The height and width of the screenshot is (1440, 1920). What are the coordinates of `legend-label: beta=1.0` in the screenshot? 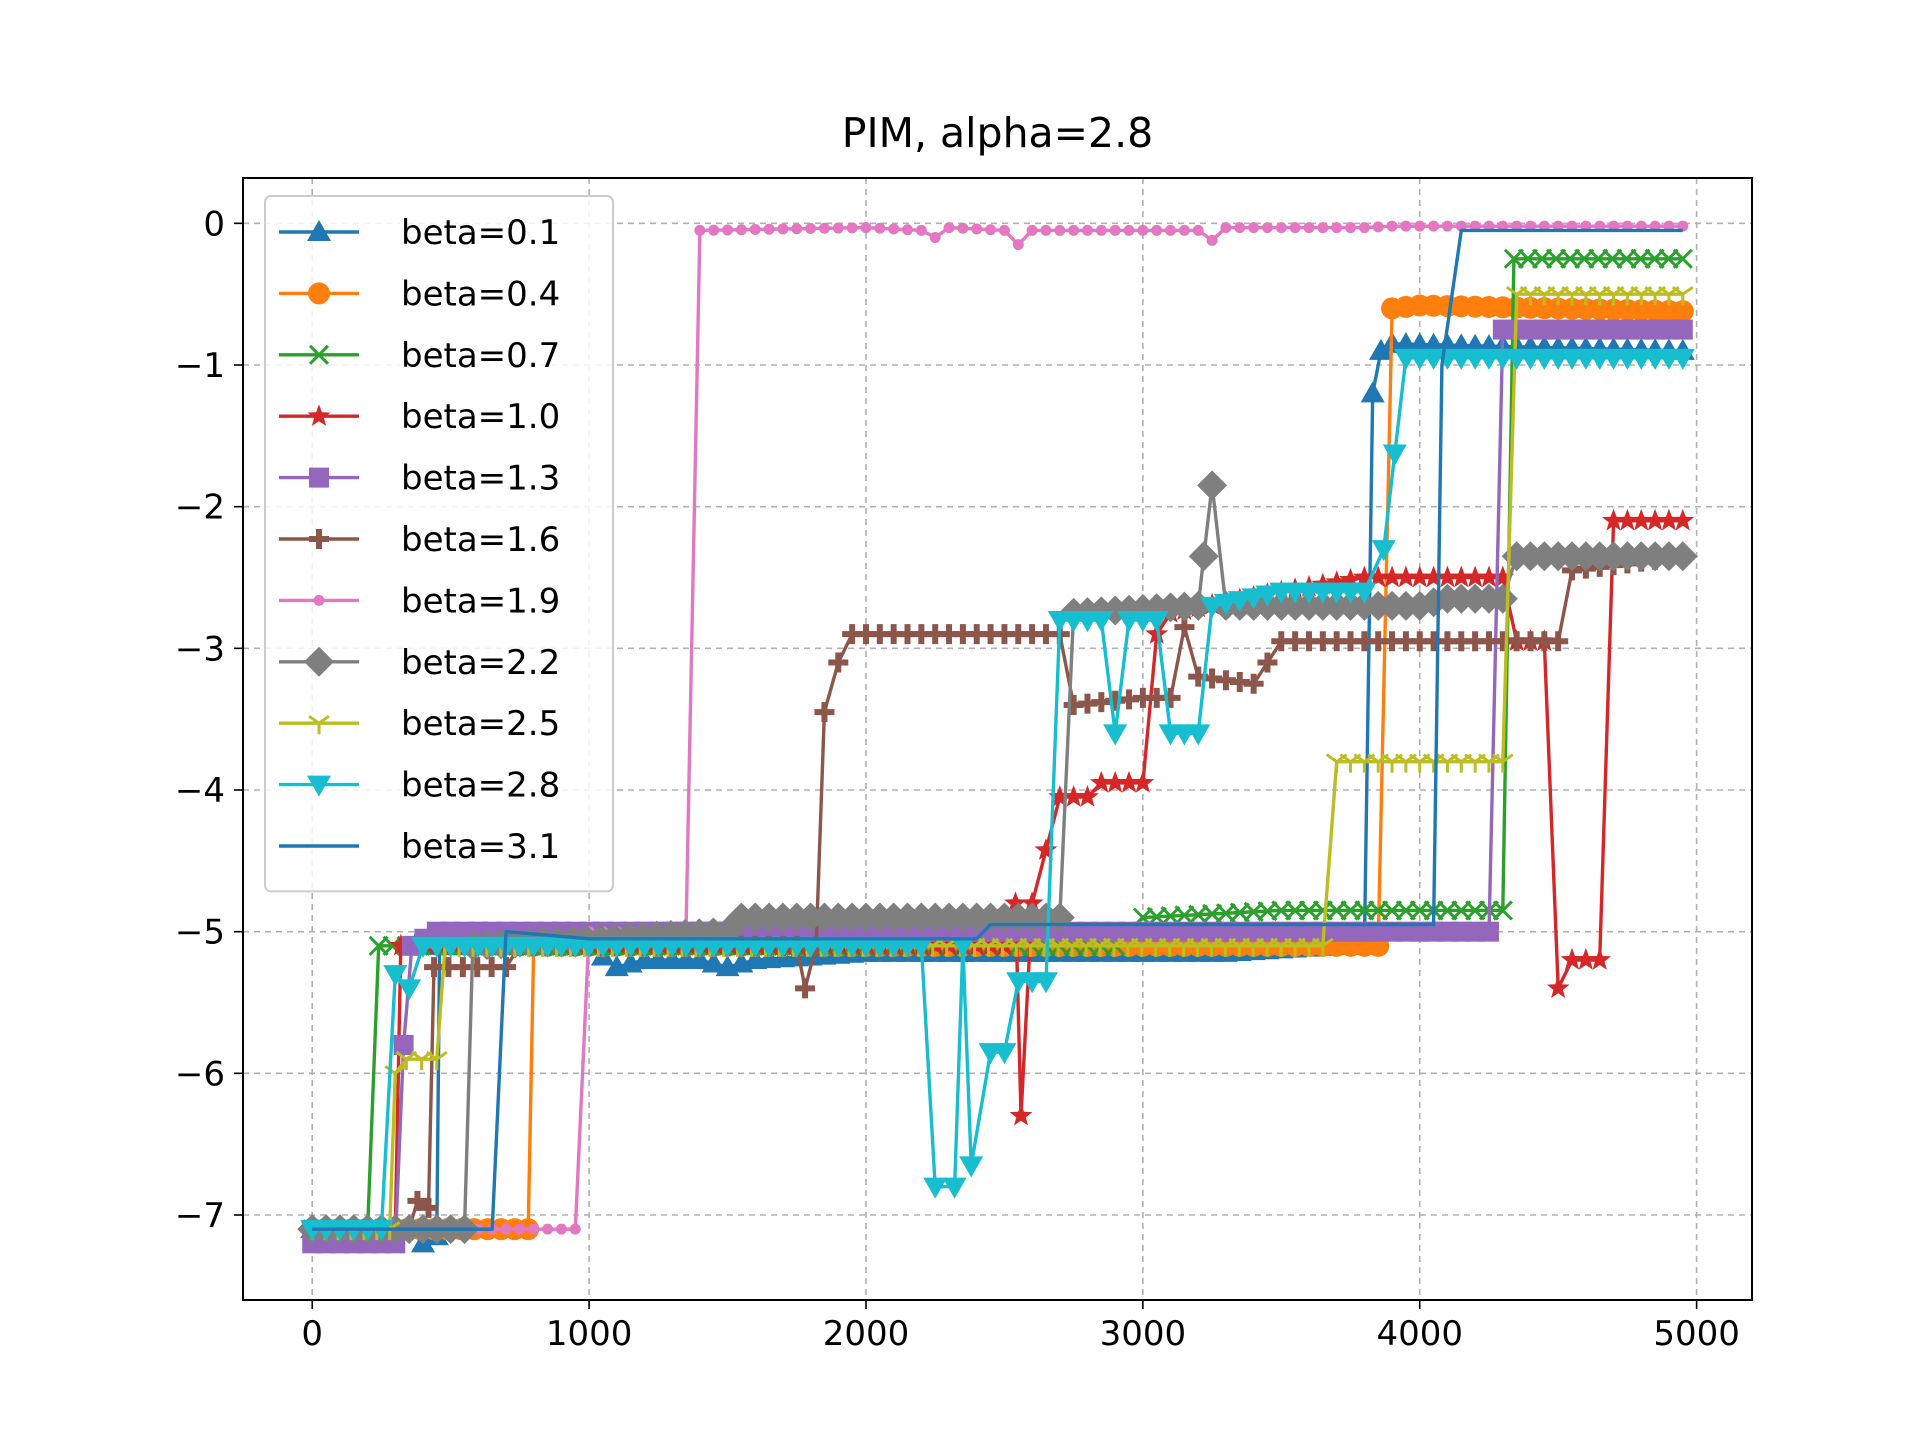 It's located at (480, 417).